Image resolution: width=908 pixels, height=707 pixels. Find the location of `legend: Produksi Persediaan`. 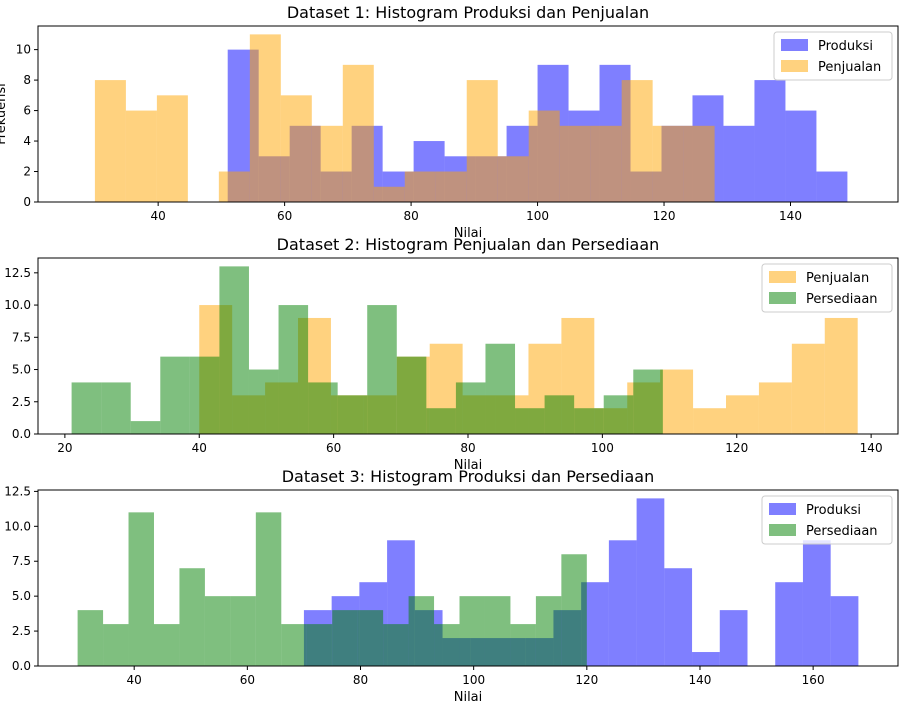

legend: Produksi Persediaan is located at coordinates (827, 520).